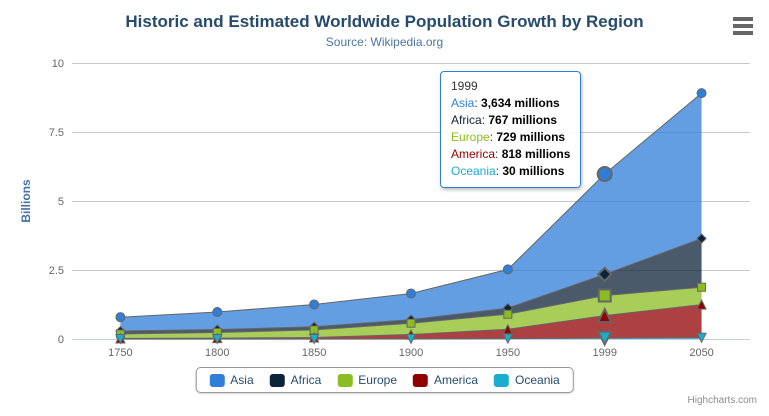 This screenshot has width=769, height=416. Describe the element at coordinates (508, 339) in the screenshot. I see `data-point-oceania-1950` at that location.